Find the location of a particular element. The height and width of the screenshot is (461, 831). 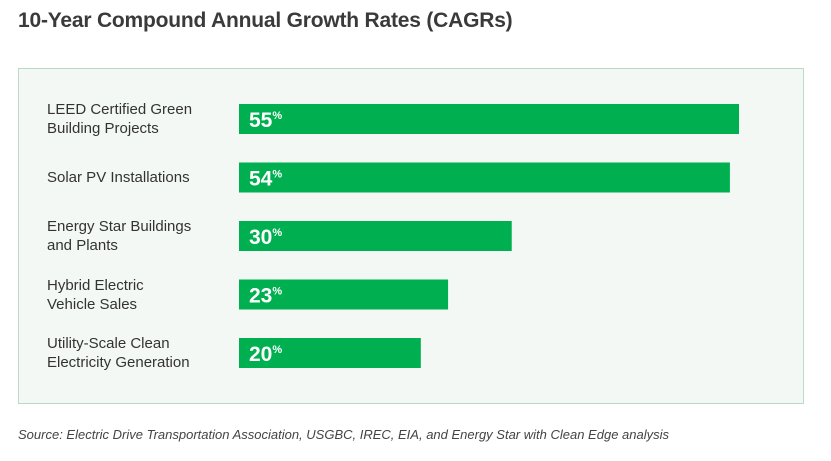

category-label-line: Electricity Generation is located at coordinates (118, 362).